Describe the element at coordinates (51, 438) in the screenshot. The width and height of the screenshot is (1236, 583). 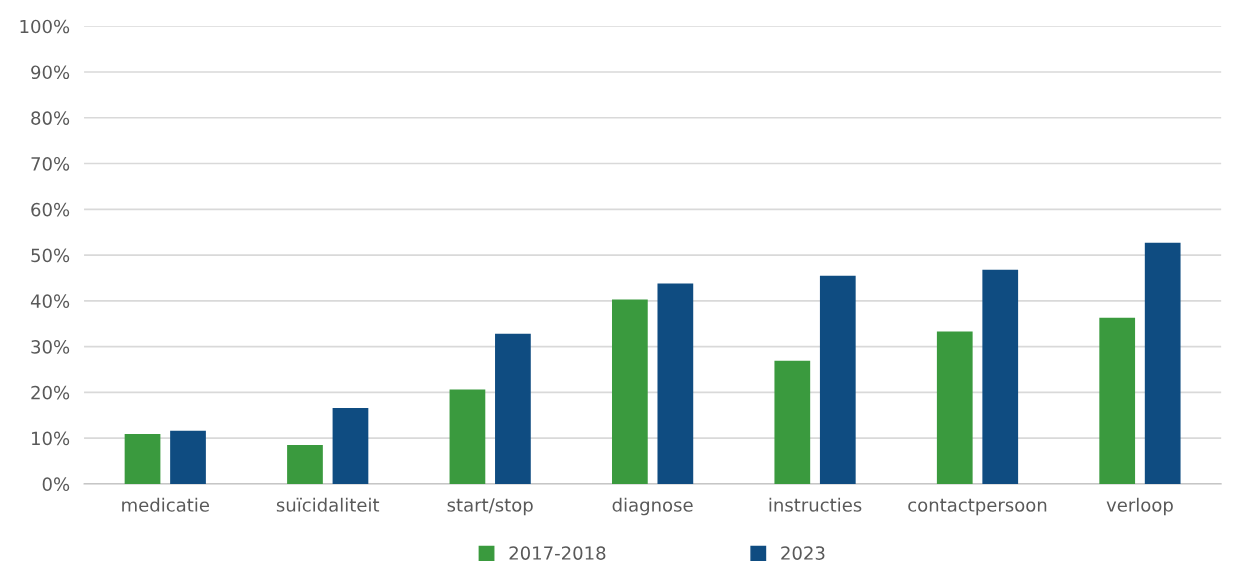
I see `y-tick-label: 10%` at that location.